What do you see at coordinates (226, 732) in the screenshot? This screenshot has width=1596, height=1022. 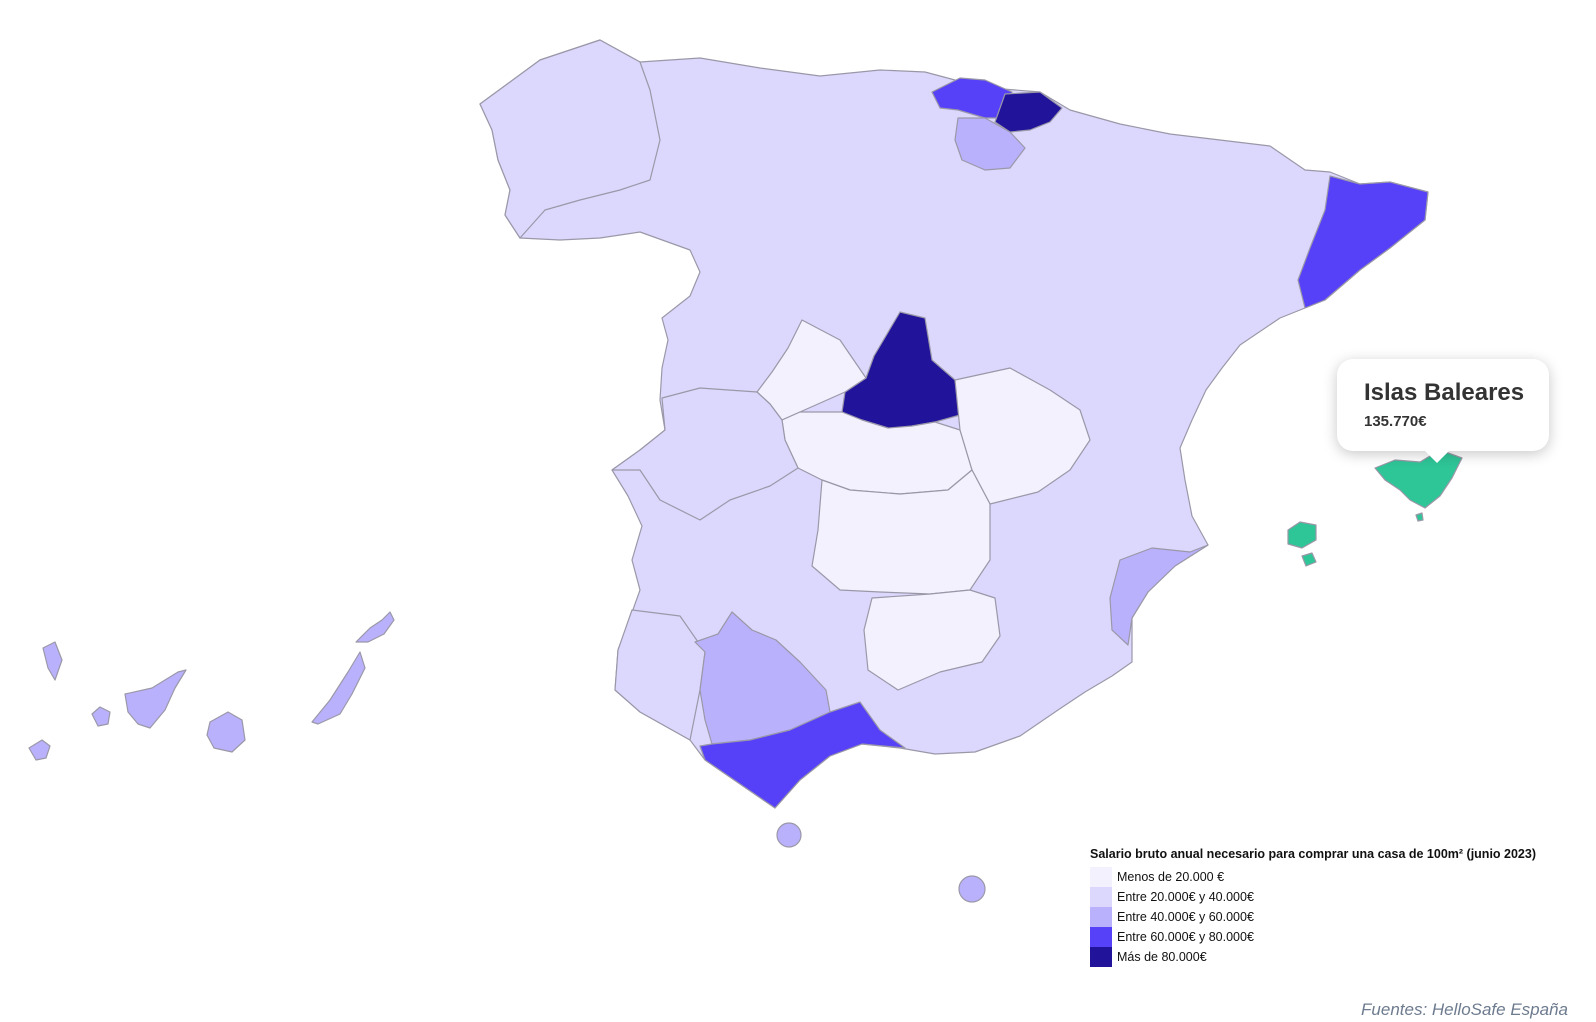 I see `region-gran-canaria` at bounding box center [226, 732].